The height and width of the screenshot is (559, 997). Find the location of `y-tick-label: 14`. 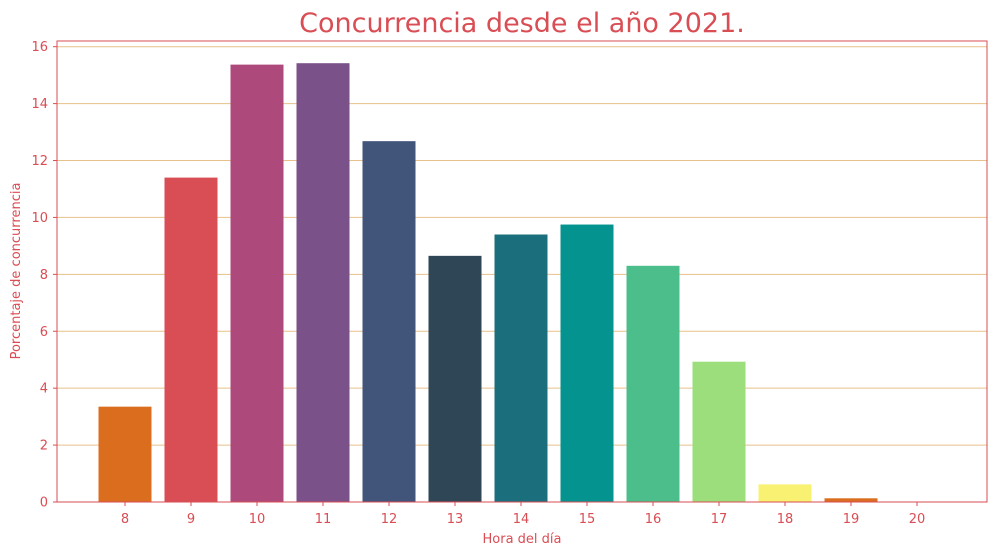

y-tick-label: 14 is located at coordinates (39, 104).